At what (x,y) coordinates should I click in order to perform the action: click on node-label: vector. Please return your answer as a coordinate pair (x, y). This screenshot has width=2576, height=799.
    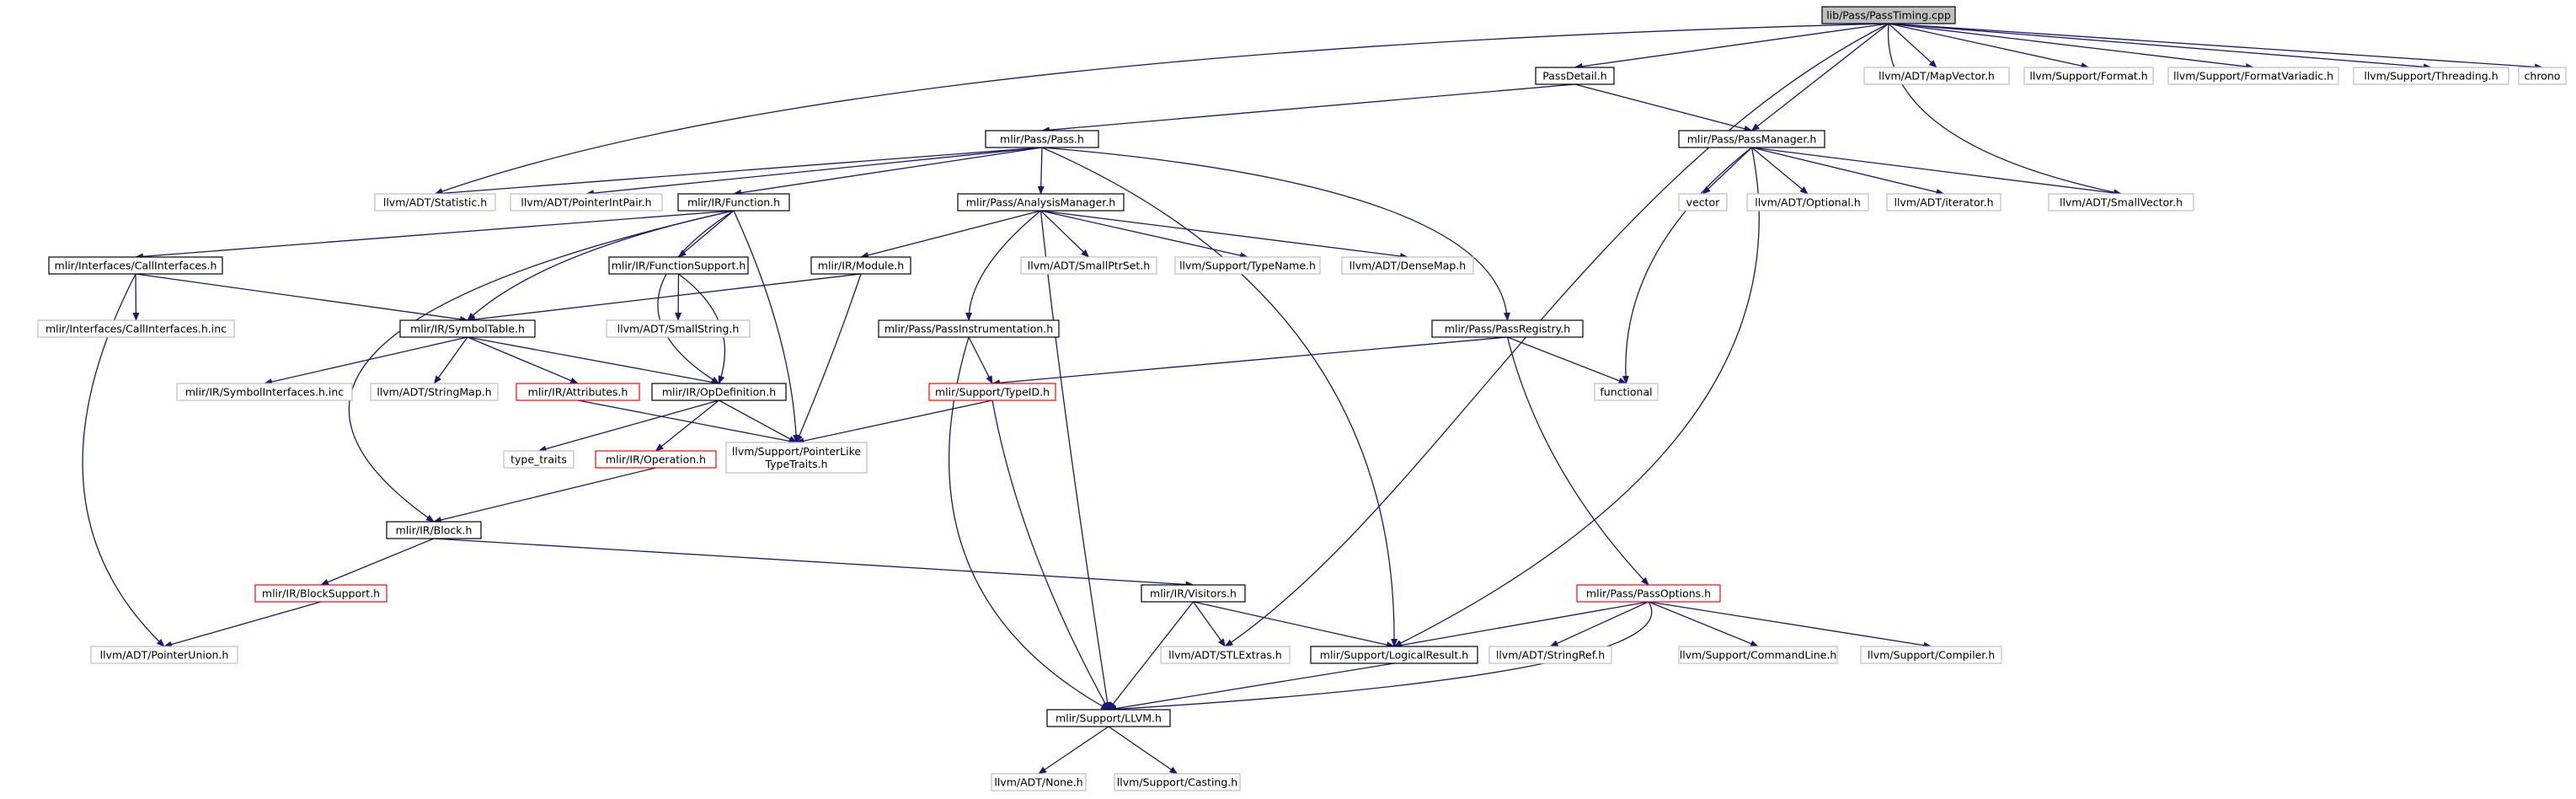
    Looking at the image, I should click on (1703, 202).